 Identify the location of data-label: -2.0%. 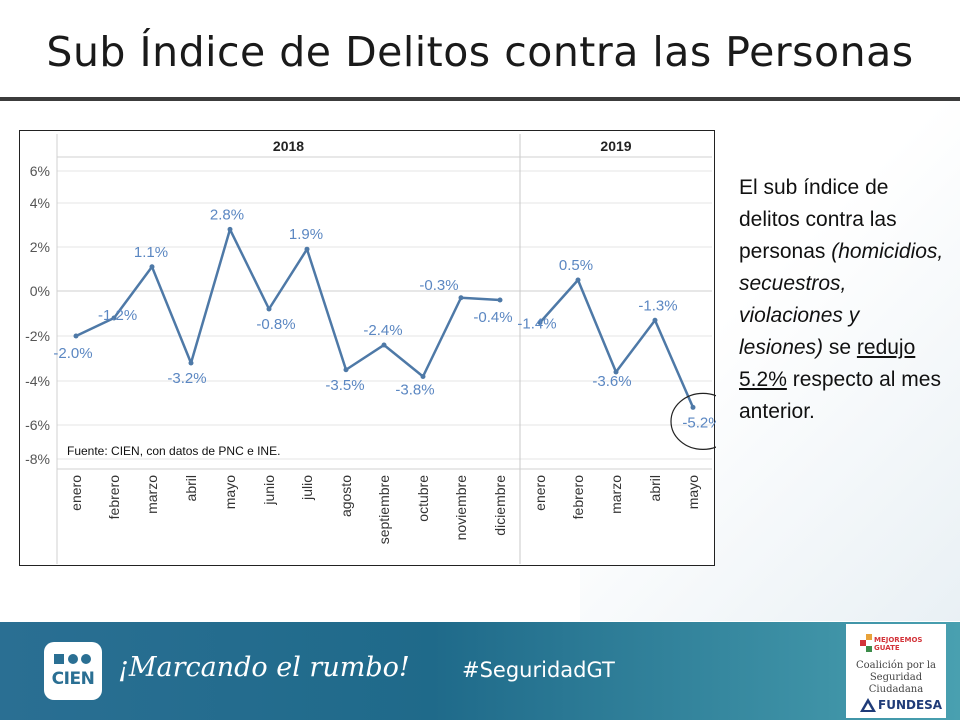
(72, 353).